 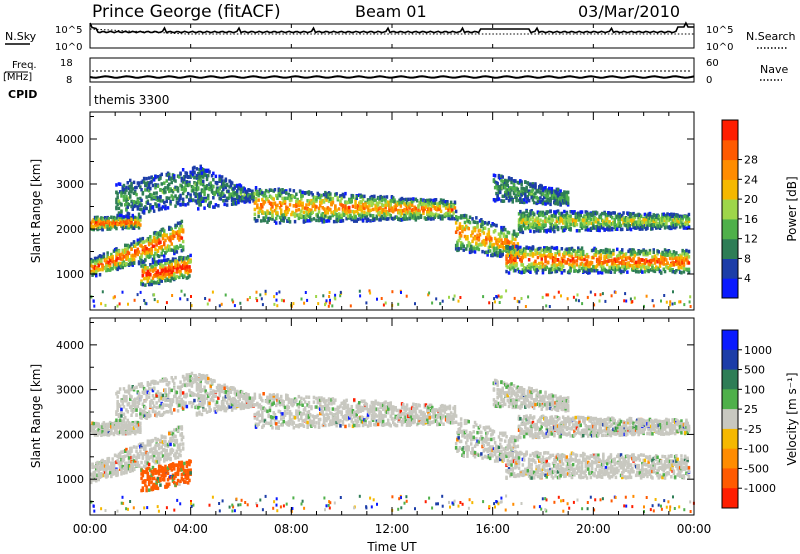 I want to click on power-cell-1927, so click(x=355, y=207).